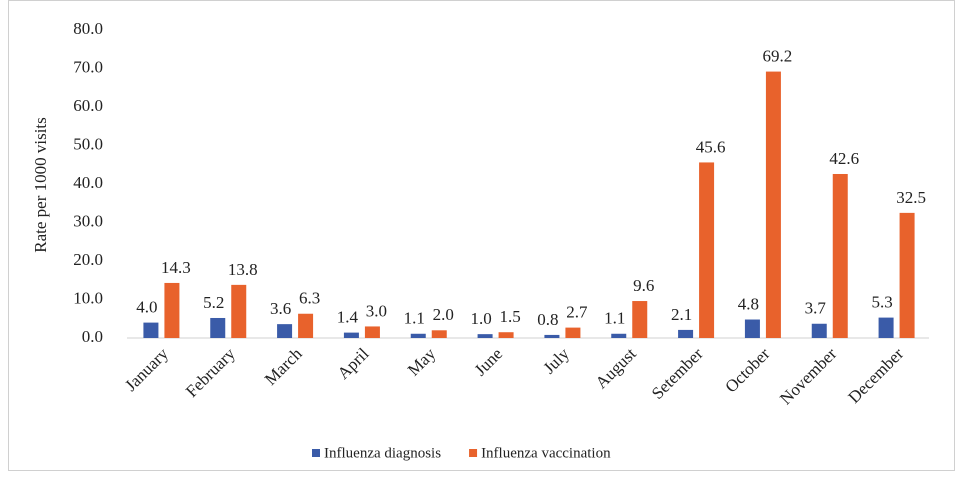  Describe the element at coordinates (778, 55) in the screenshot. I see `value-label: 69.2` at that location.